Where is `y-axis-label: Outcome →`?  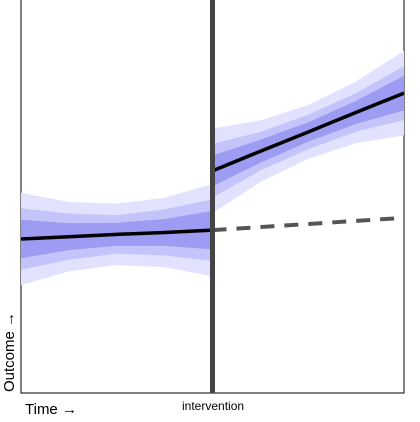 y-axis-label: Outcome → is located at coordinates (9, 352).